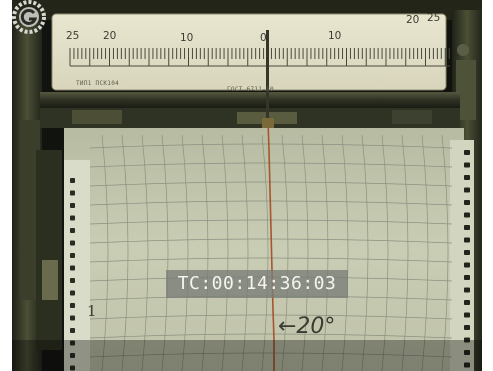 The image size is (493, 371). Describe the element at coordinates (29, 17) in the screenshot. I see `logo-watermark-icon` at that location.